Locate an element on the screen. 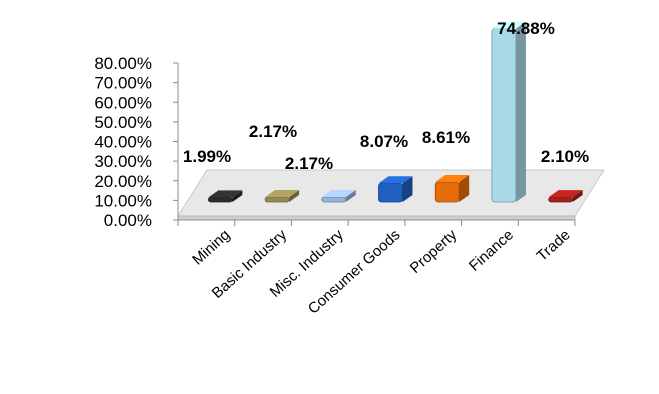  y-tick-label: 70.00% is located at coordinates (123, 83).